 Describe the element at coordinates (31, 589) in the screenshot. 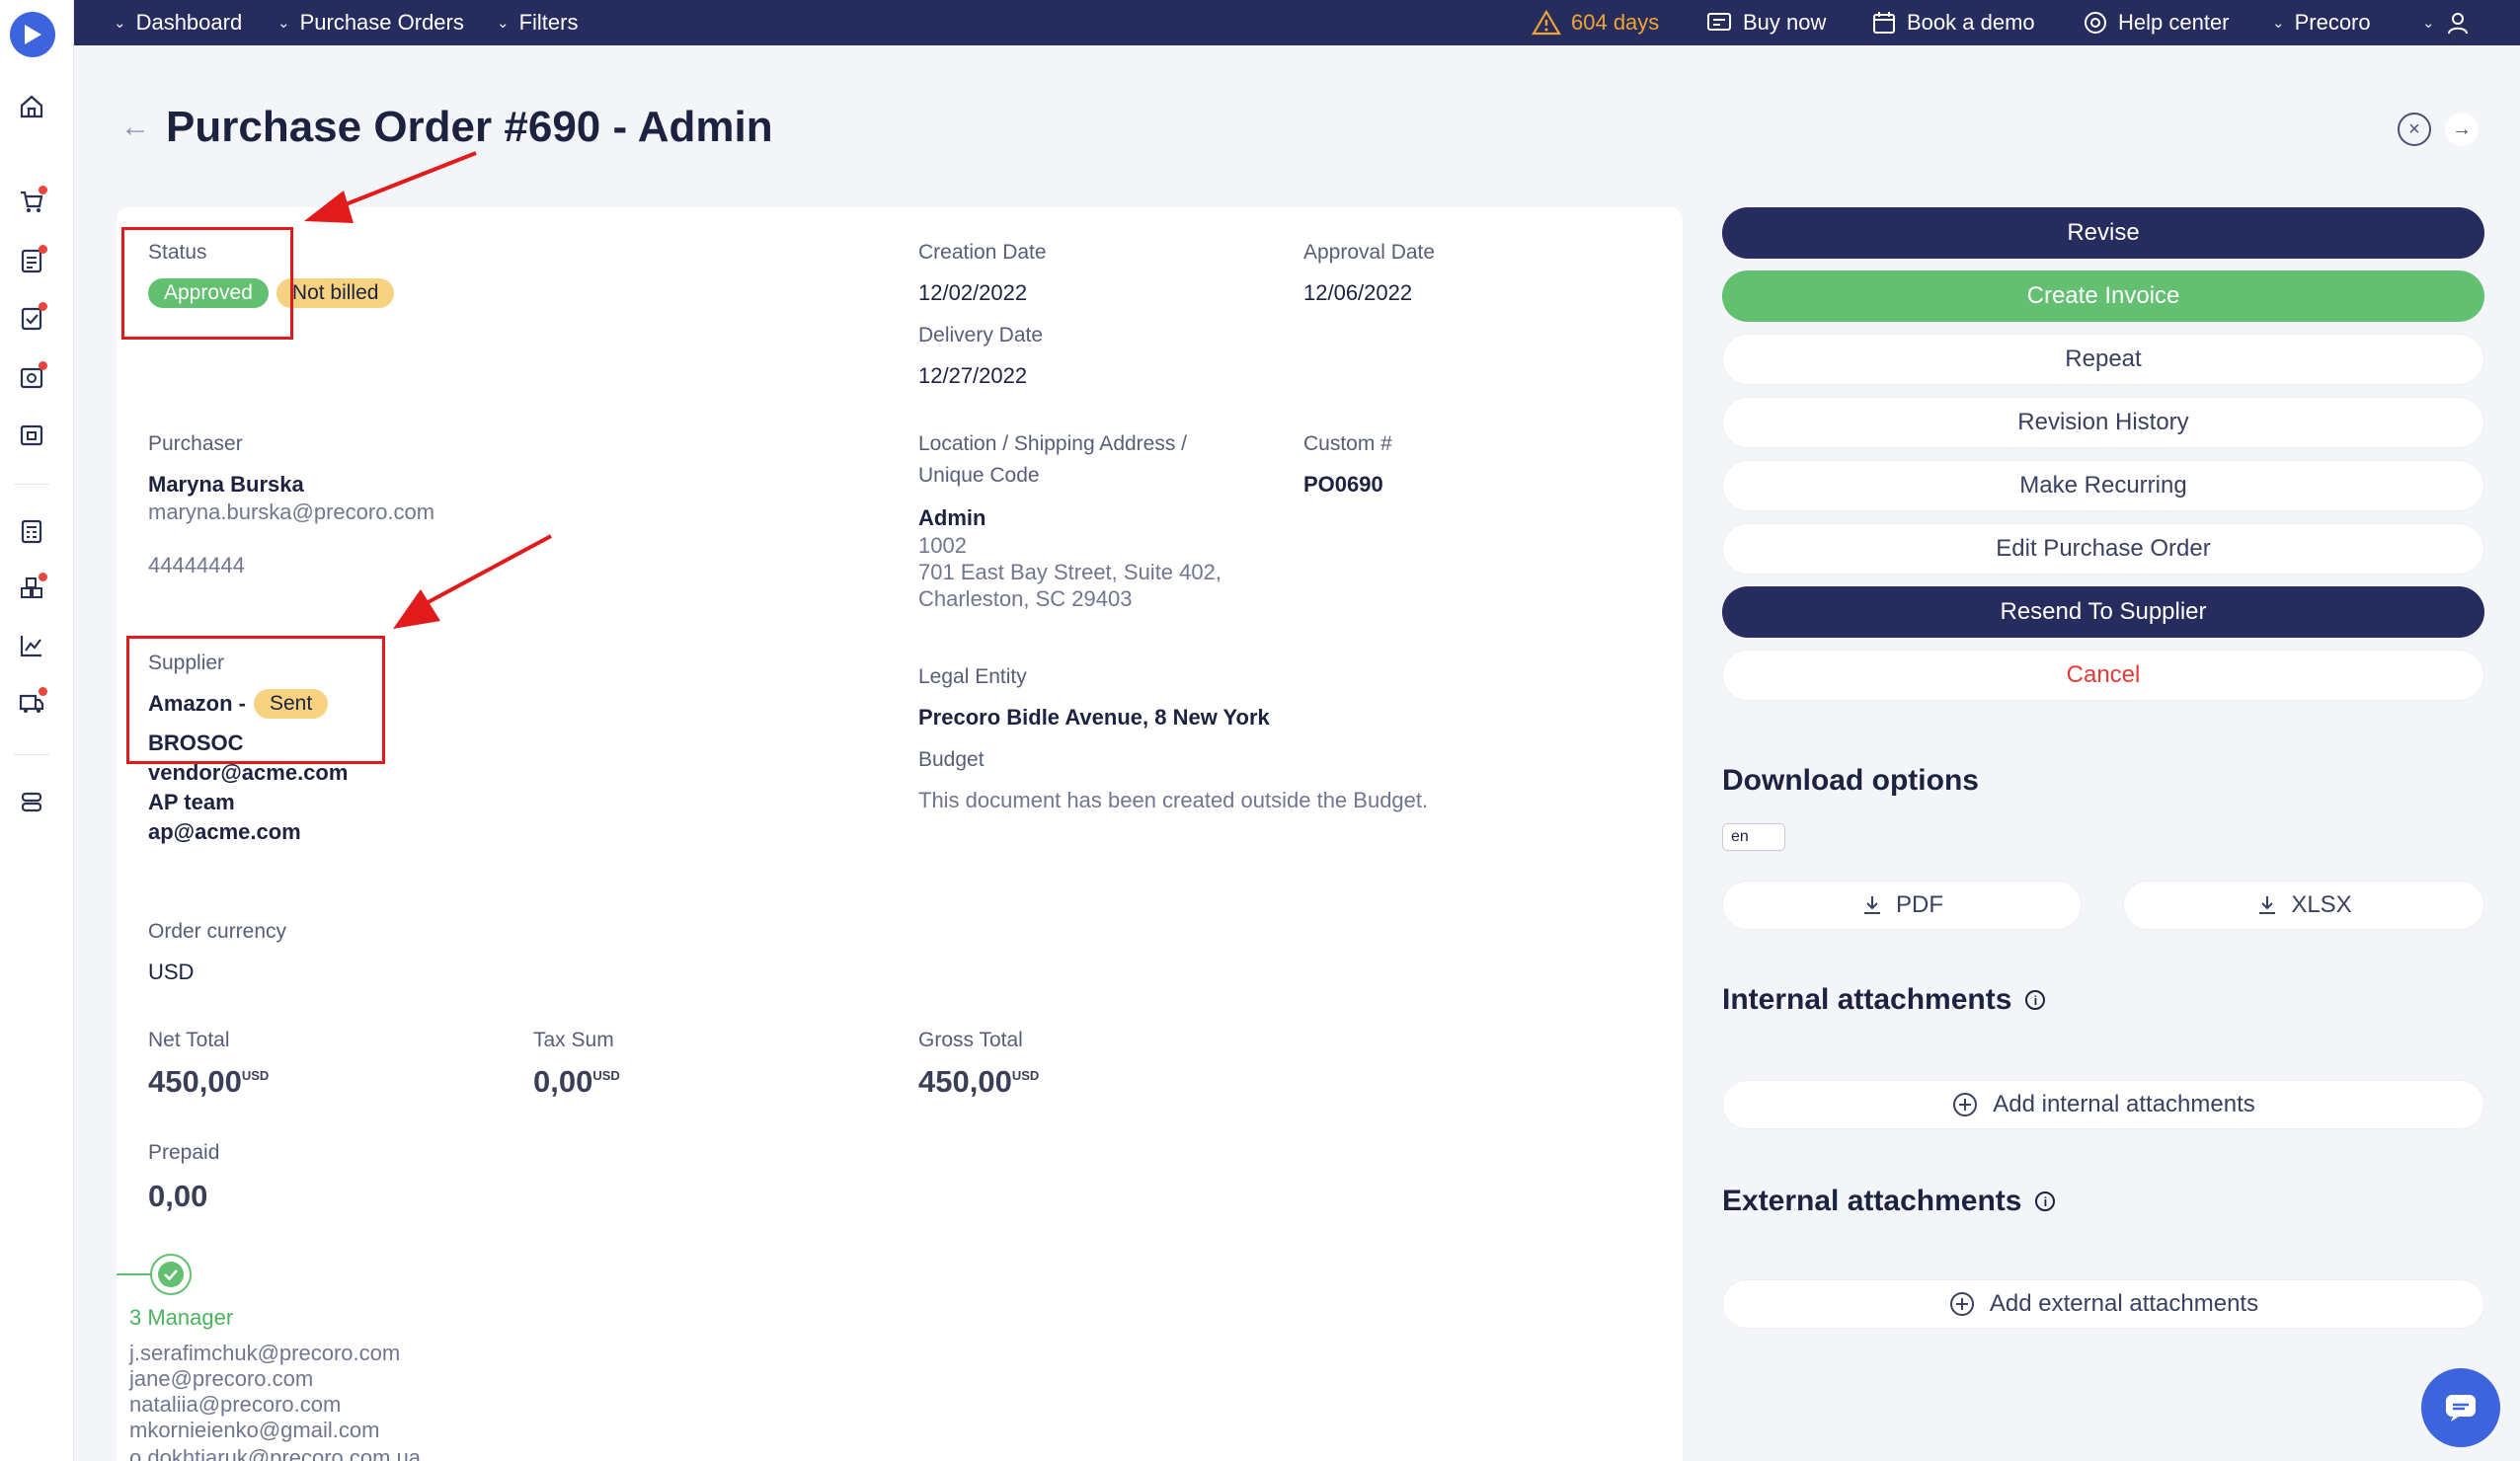

I see `inventory-icon` at that location.